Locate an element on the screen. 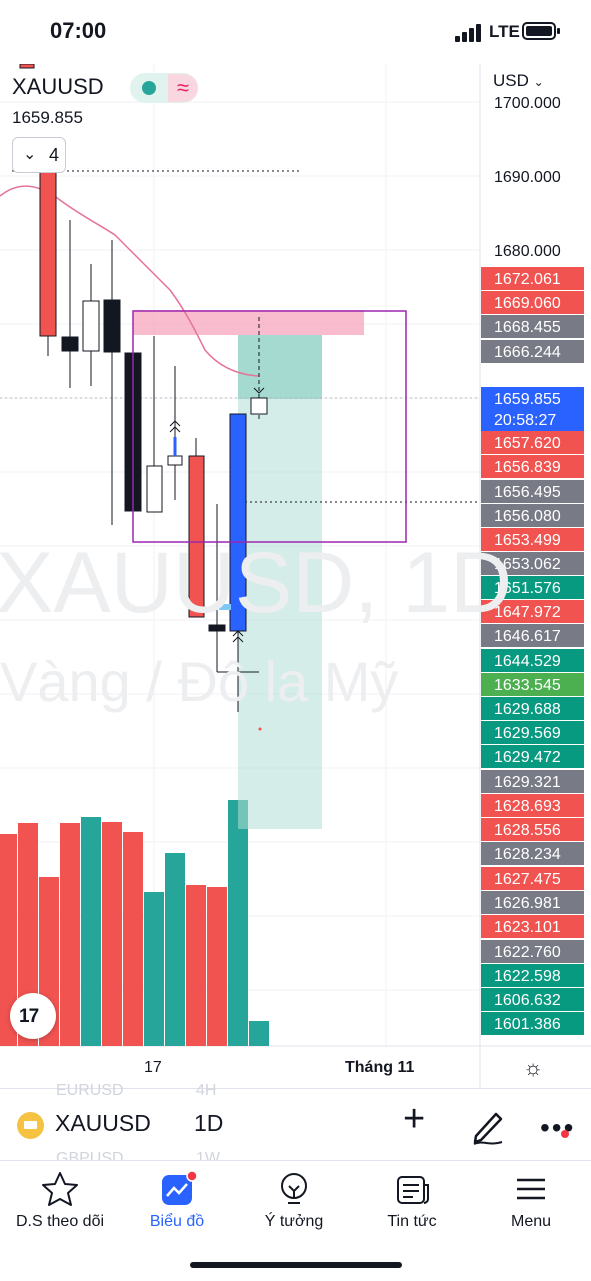  price-tag-label: 1644.529 is located at coordinates (527, 661).